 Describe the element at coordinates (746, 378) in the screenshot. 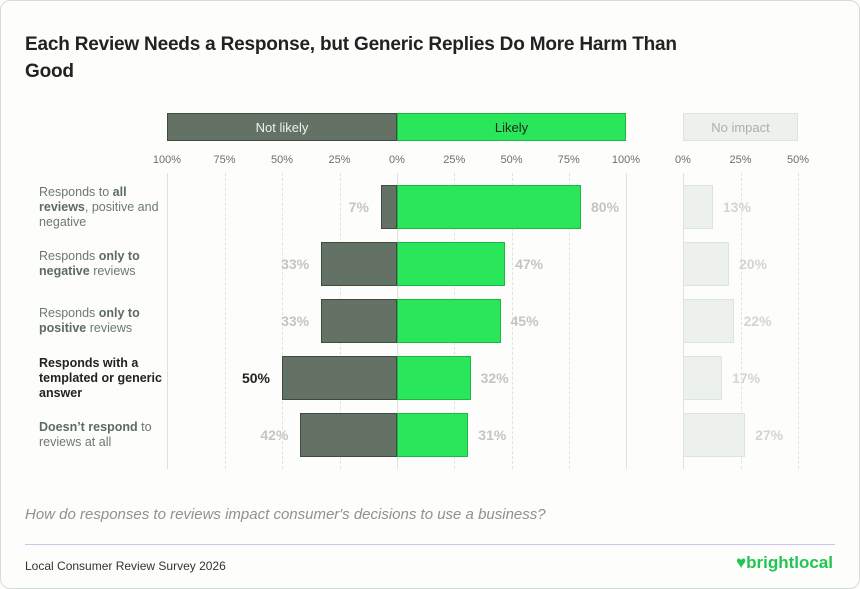

I see `label-no-impact: 17%` at that location.